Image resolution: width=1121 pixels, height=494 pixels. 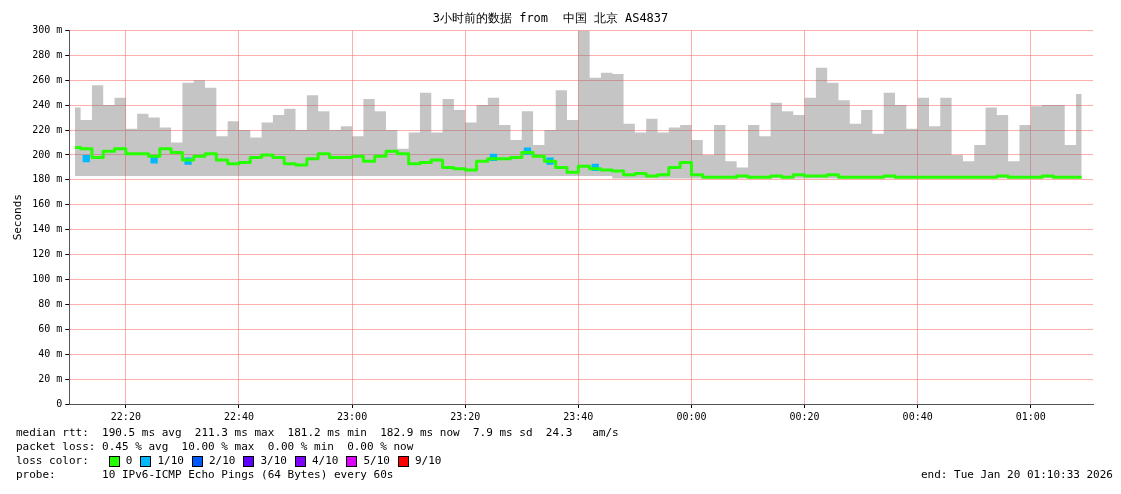 I want to click on x-tick-label: 23:40, so click(x=578, y=416).